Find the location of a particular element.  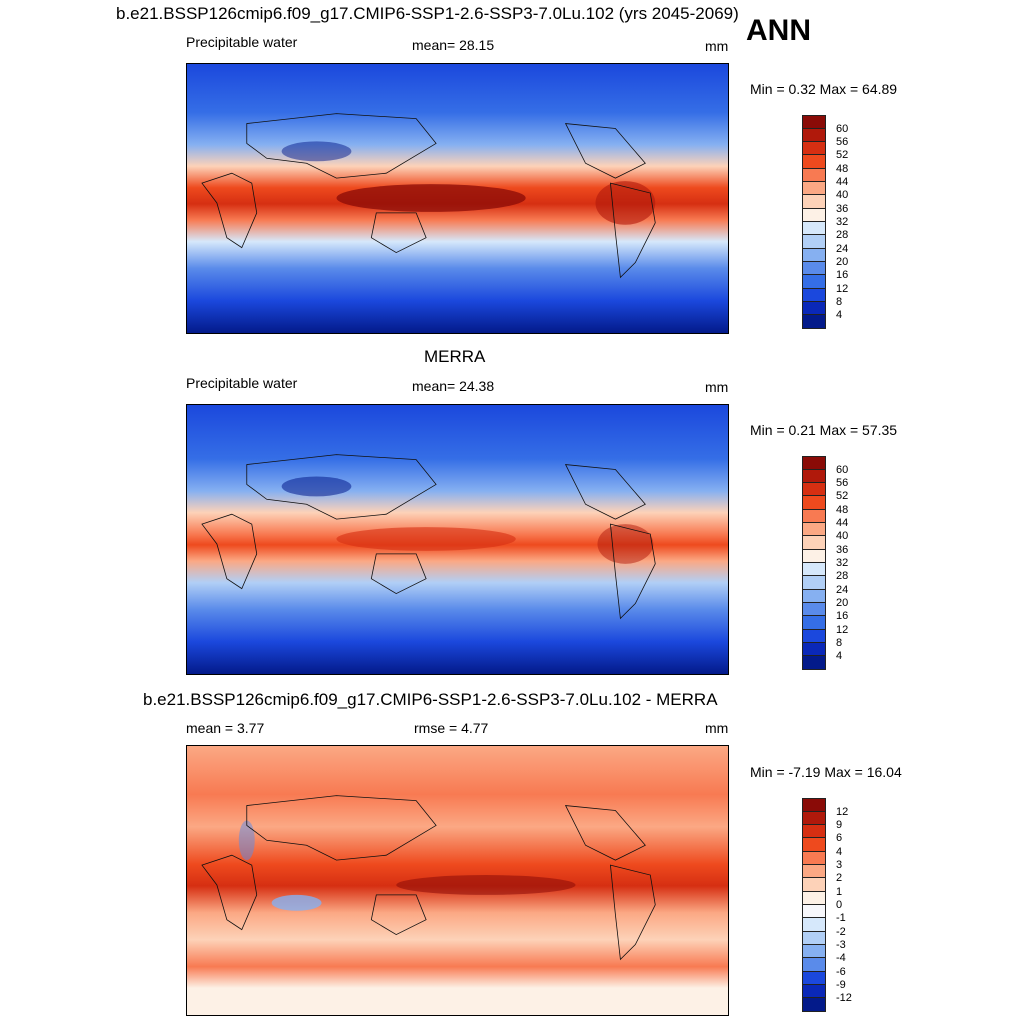

colorbar-model is located at coordinates (814, 222).